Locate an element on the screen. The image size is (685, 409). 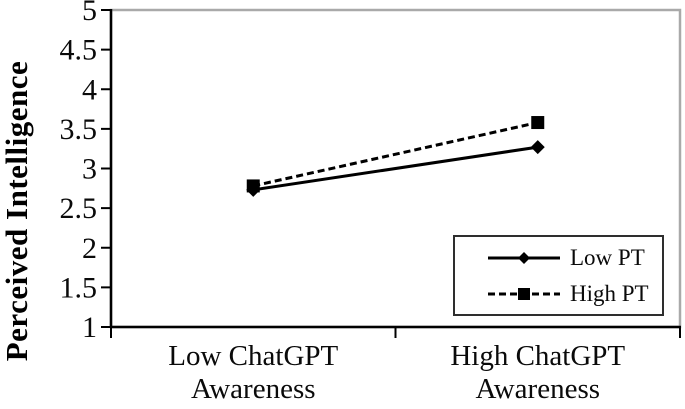
y-tick-label: 3 is located at coordinates (89, 169).